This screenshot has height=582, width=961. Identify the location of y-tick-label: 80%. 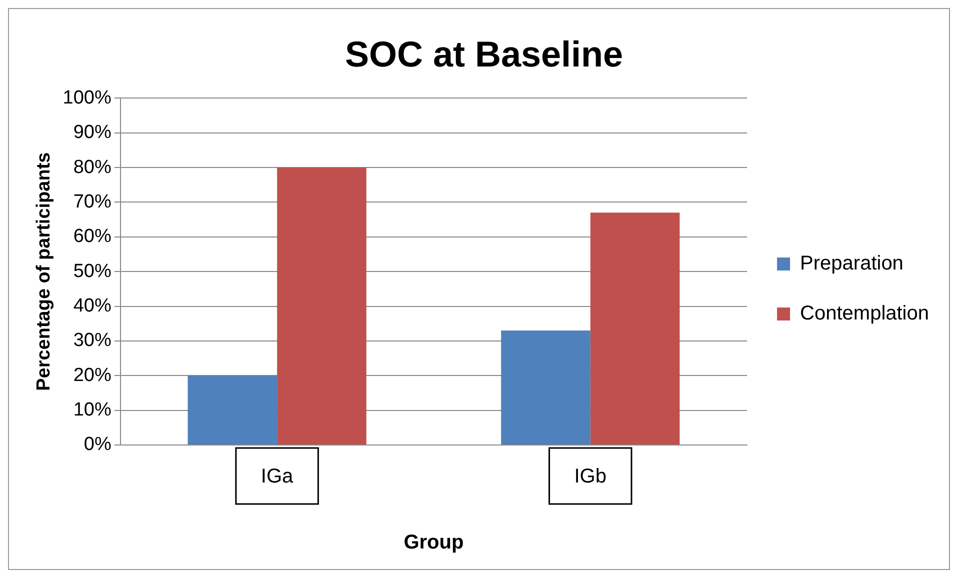
(92, 167).